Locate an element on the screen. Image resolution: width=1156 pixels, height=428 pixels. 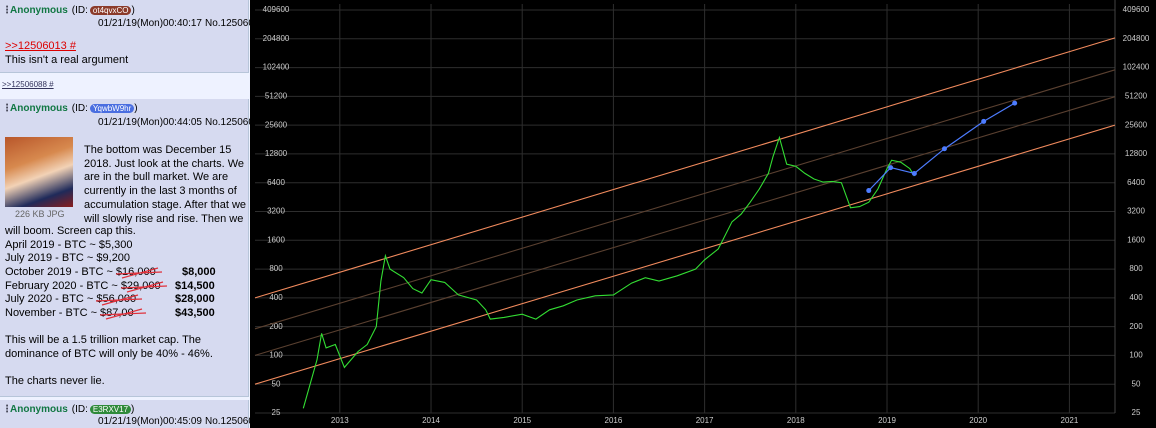
y-tick-label-right: 102400 is located at coordinates (1136, 67).